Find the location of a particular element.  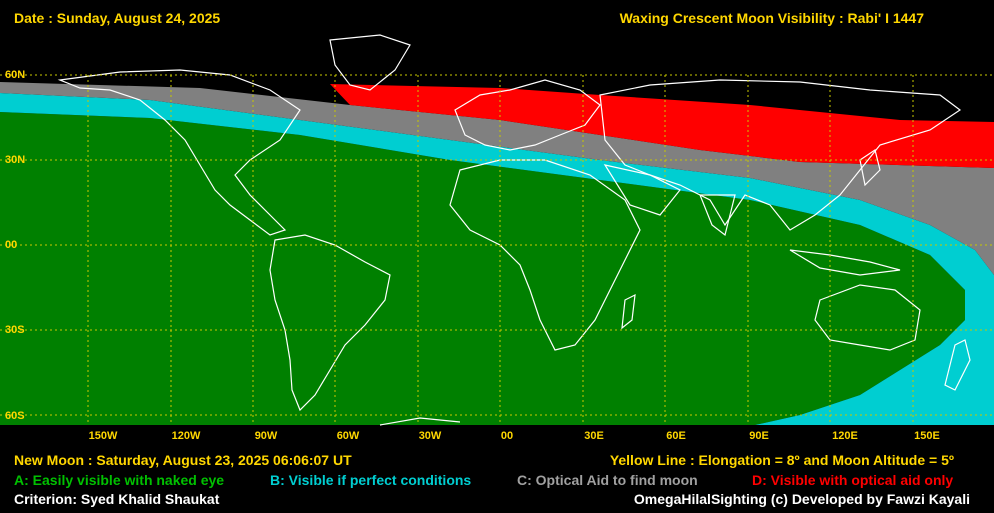

north-america-coast is located at coordinates (179, 152).